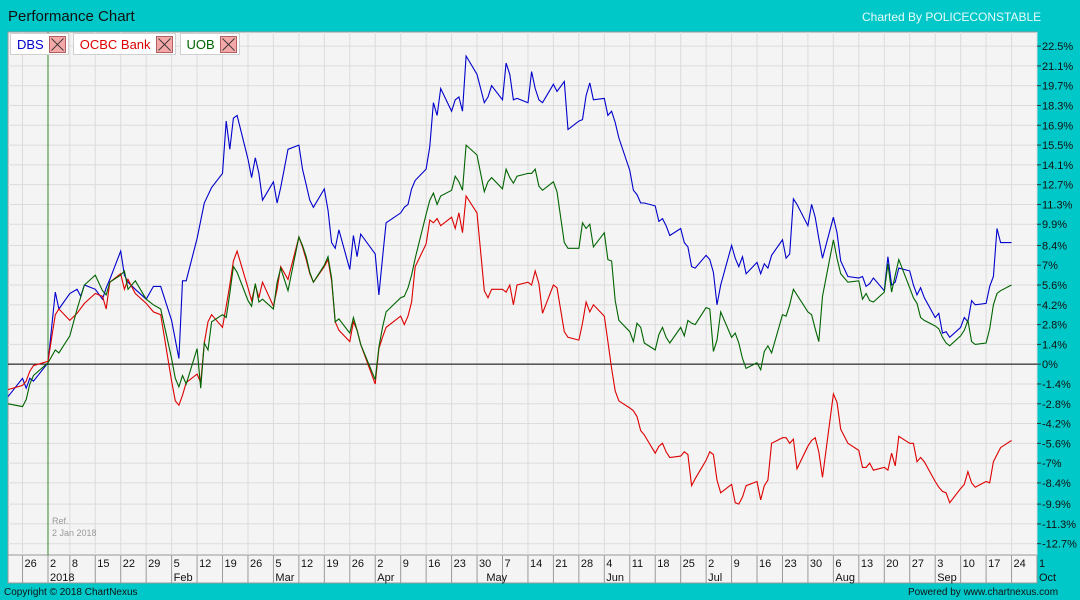  Describe the element at coordinates (1020, 564) in the screenshot. I see `x-tick-label: 24` at that location.